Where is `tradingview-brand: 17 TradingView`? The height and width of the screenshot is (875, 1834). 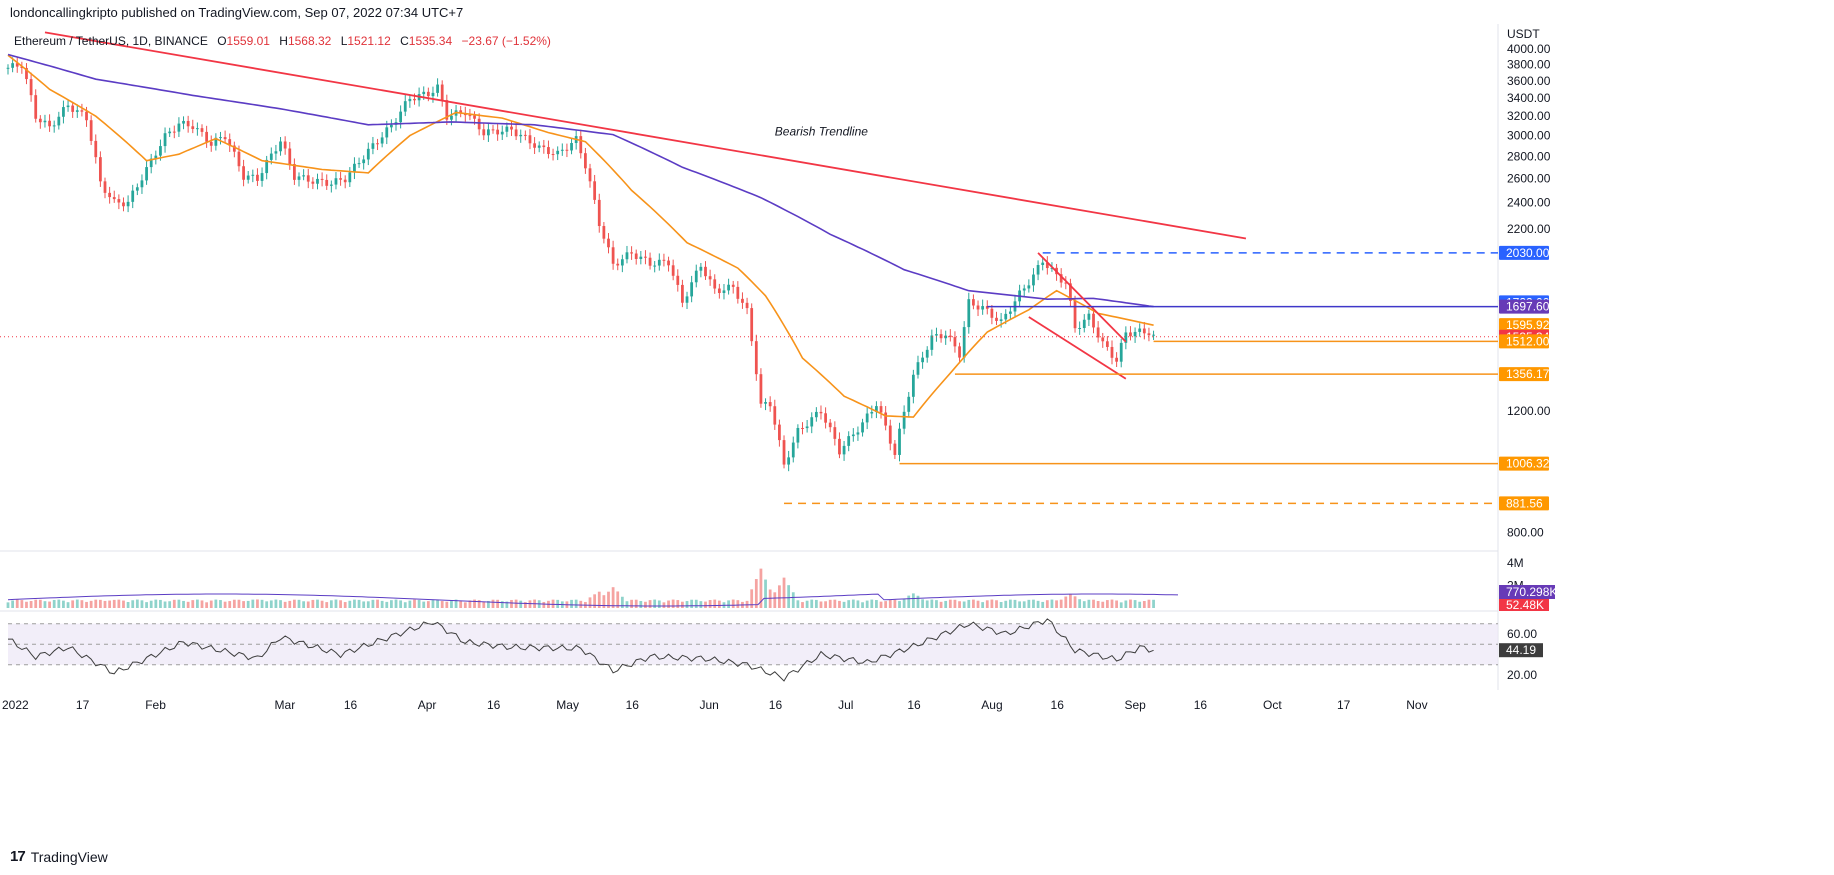 tradingview-brand: 17 TradingView is located at coordinates (59, 856).